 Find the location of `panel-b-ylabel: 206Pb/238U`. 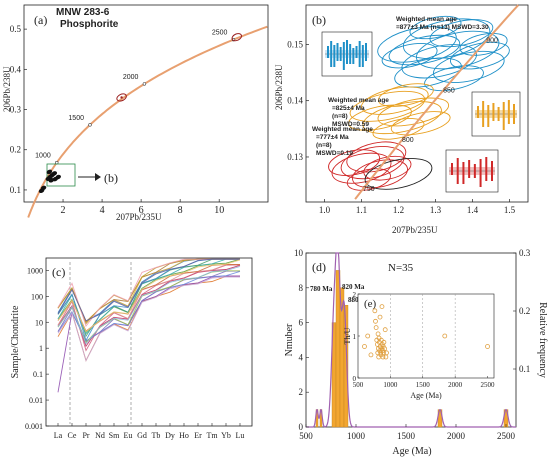

panel-b-ylabel: 206Pb/238U is located at coordinates (279, 87).